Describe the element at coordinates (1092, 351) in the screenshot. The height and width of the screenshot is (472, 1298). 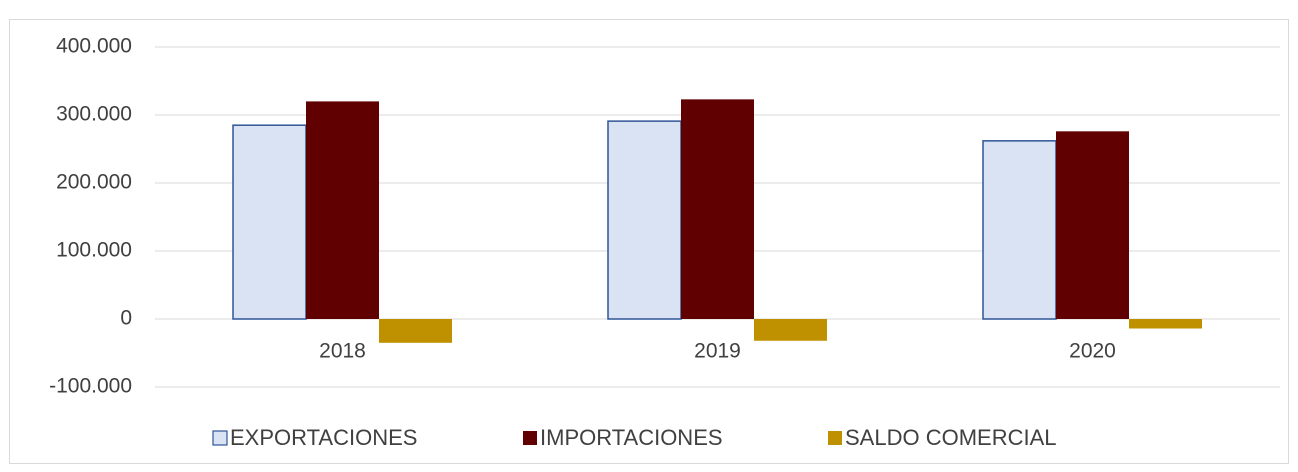
I see `x-tick-label: 2020` at that location.